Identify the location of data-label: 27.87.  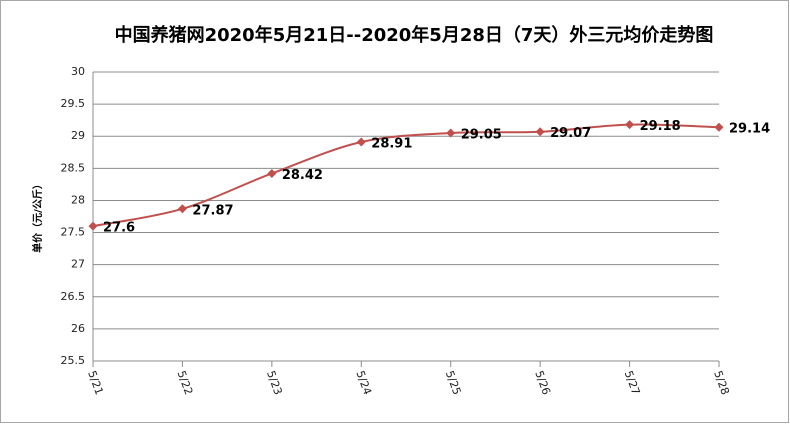
(212, 210).